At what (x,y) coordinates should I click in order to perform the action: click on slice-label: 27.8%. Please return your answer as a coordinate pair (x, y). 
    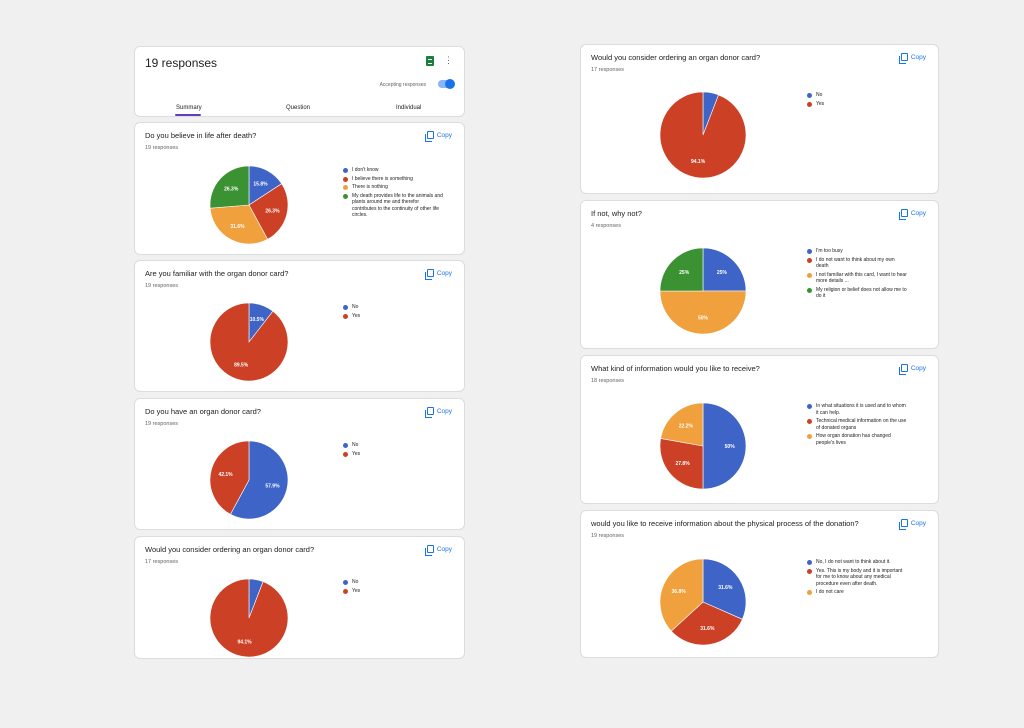
    Looking at the image, I should click on (682, 464).